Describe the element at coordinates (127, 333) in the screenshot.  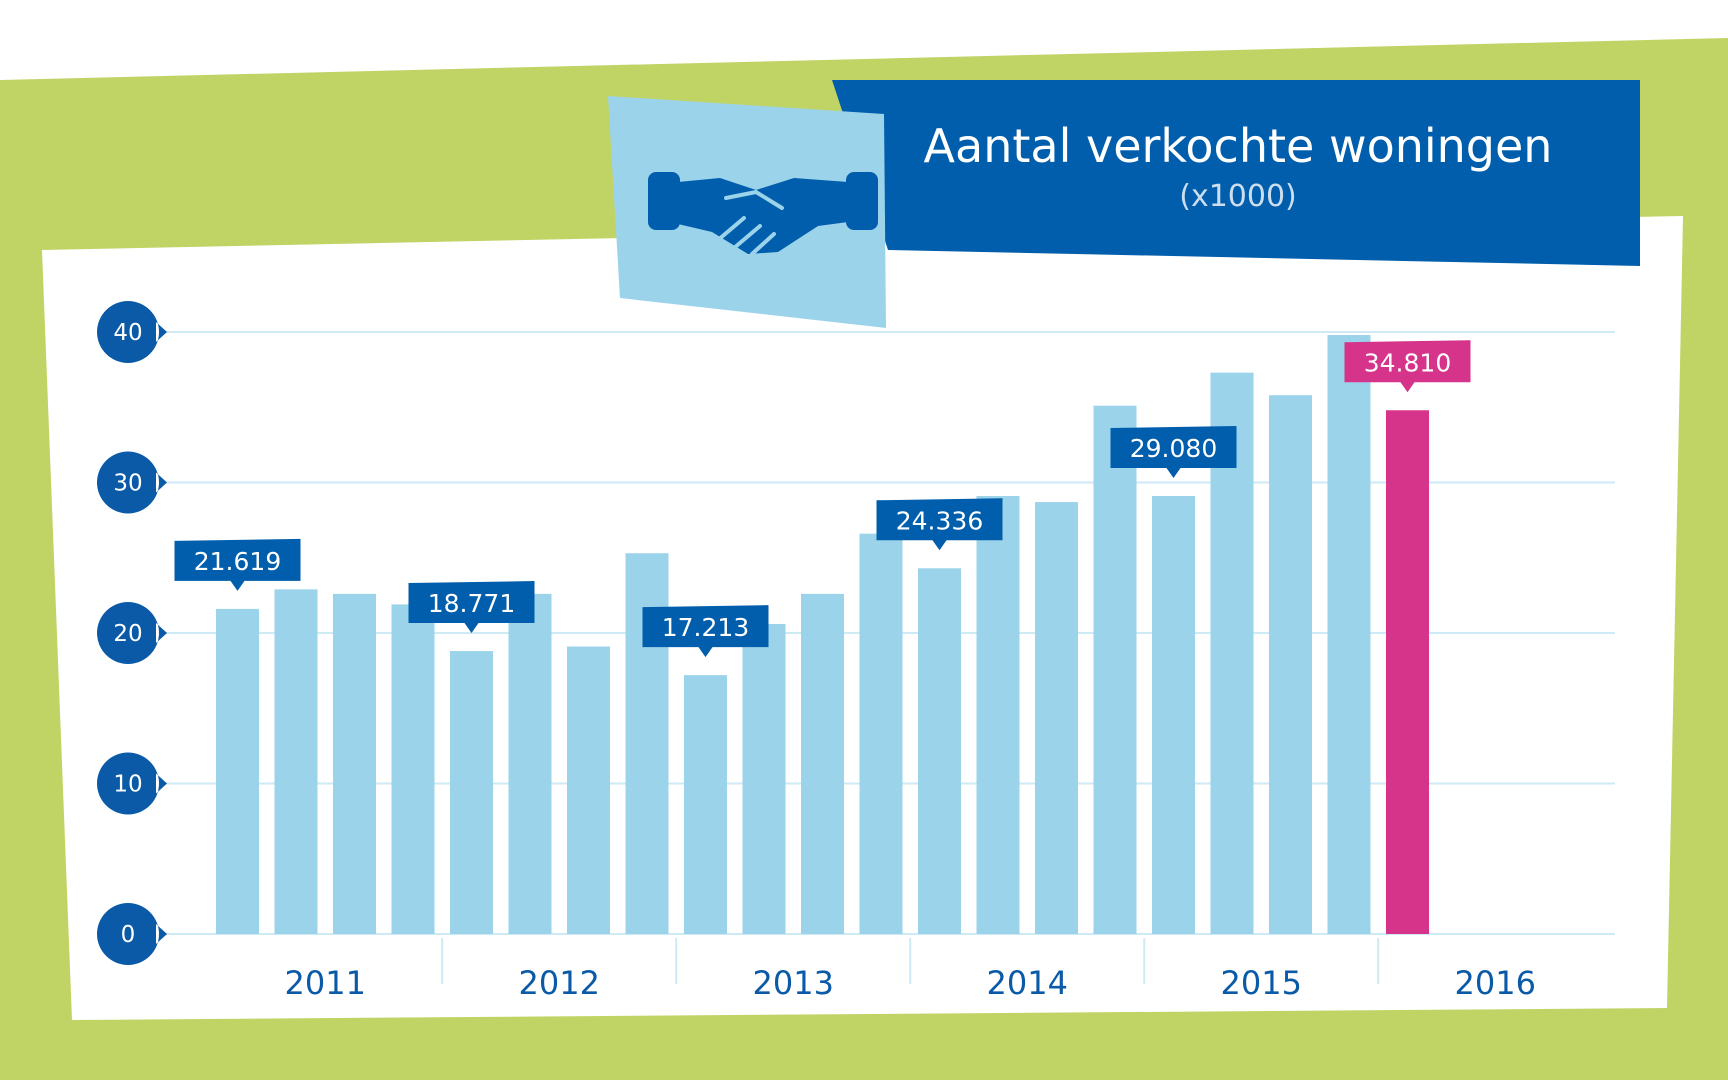
I see `y-tick-label: 40` at that location.